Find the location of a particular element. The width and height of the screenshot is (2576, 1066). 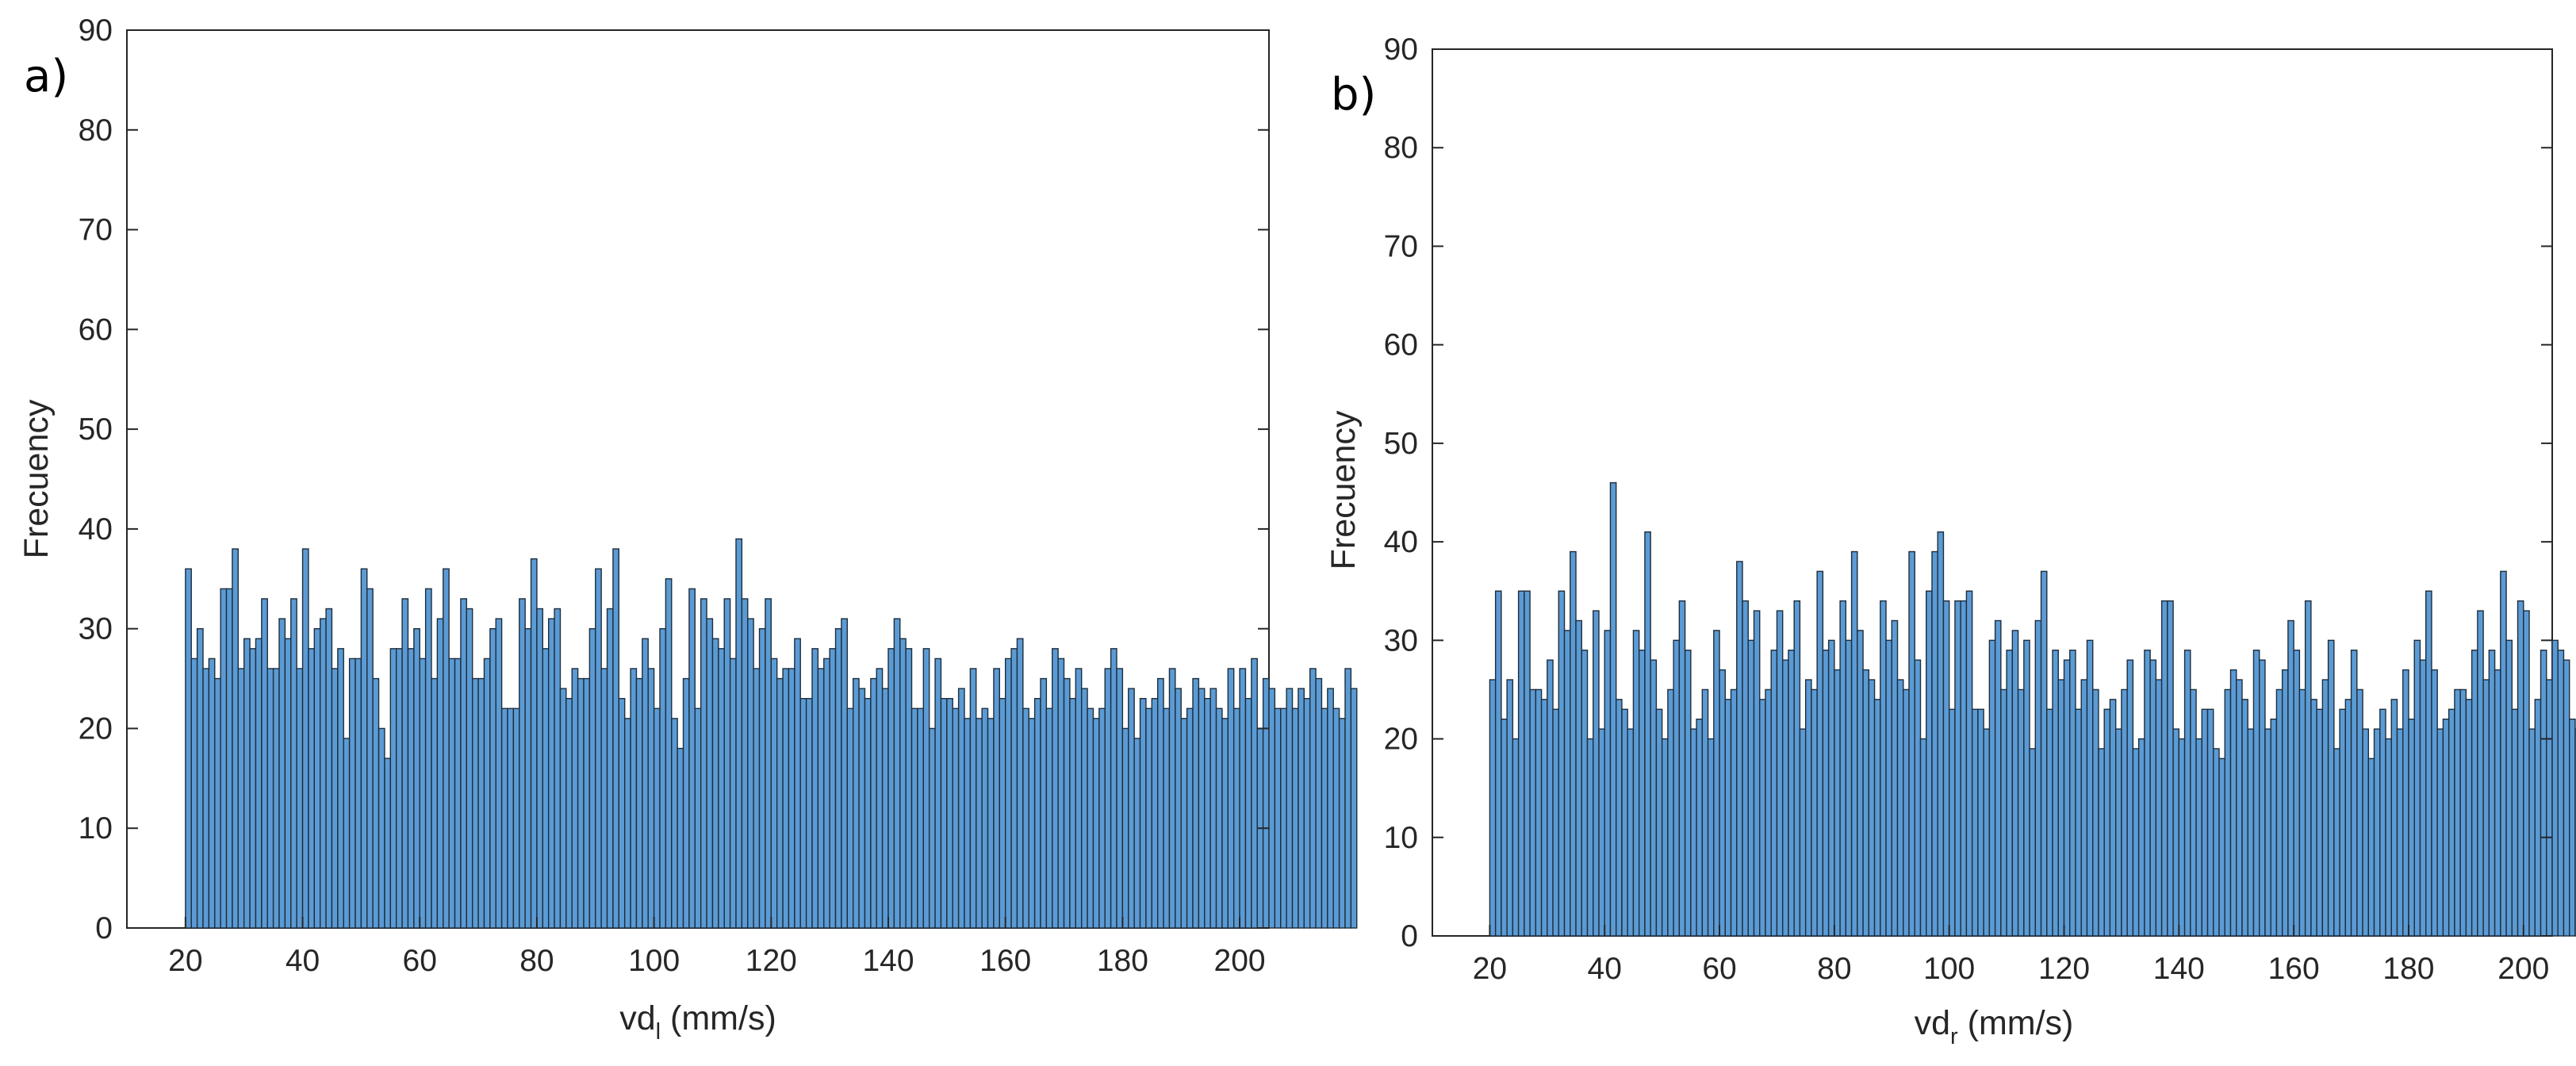

y-axis-label-a: Frecuency is located at coordinates (36, 478).